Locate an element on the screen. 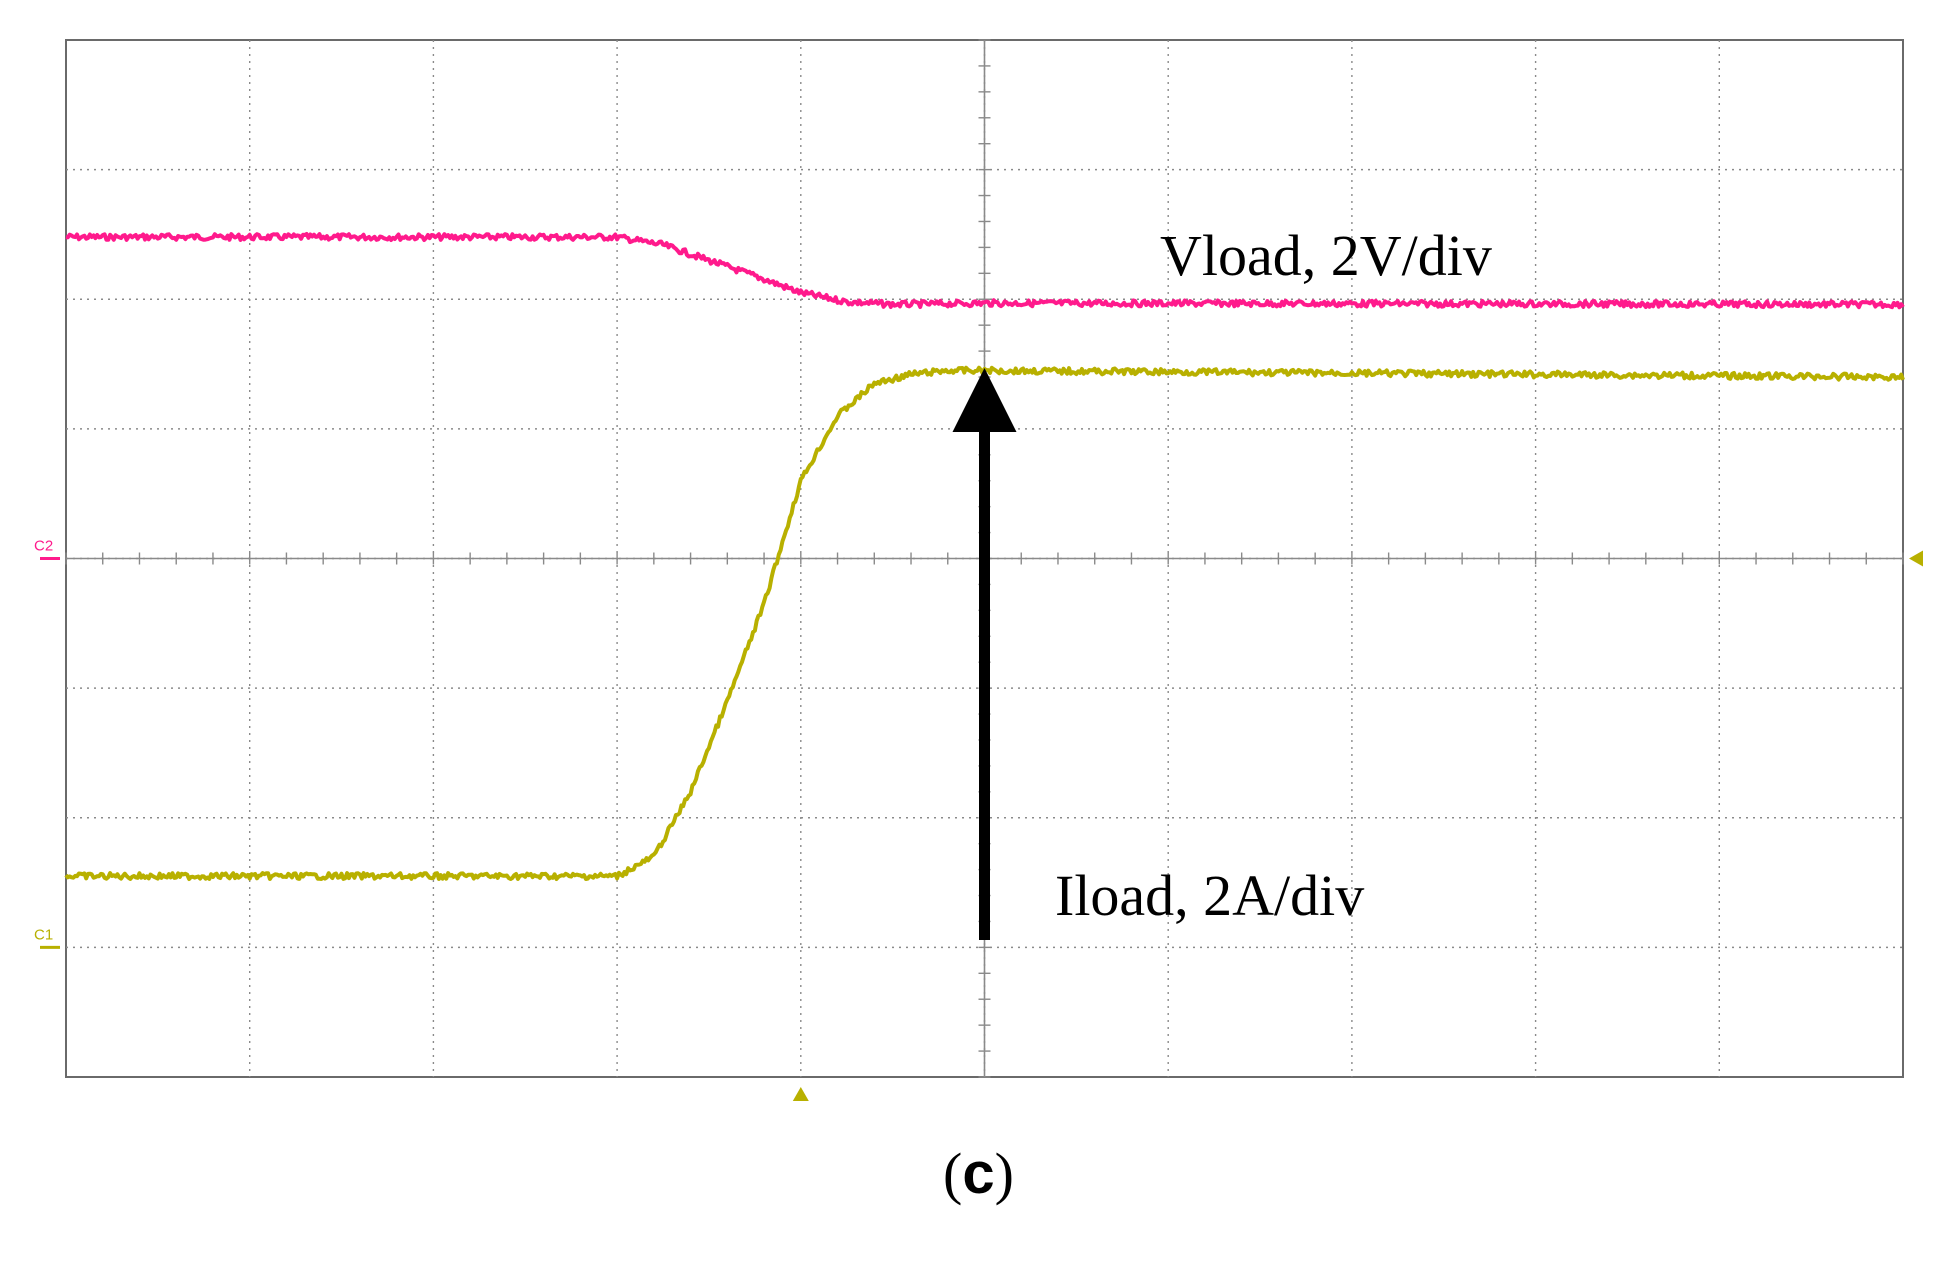 This screenshot has height=1273, width=1957. trace-c2 is located at coordinates (985, 271).